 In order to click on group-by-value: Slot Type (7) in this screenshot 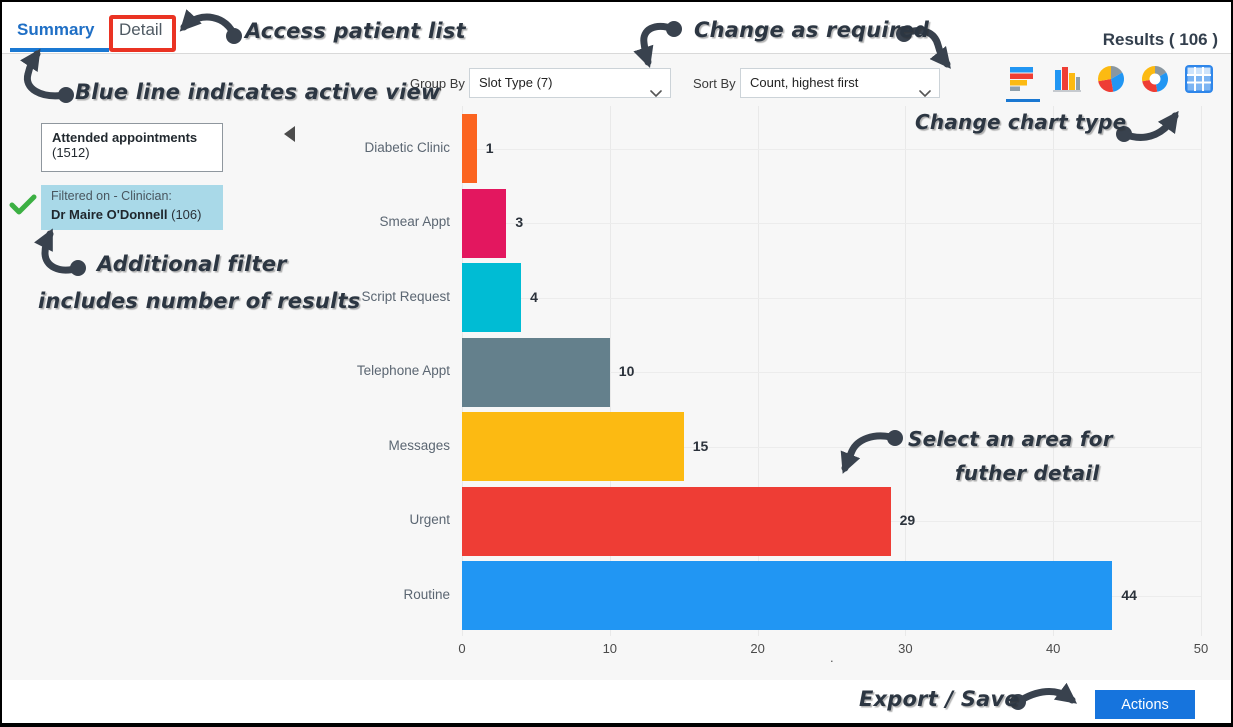, I will do `click(516, 82)`.